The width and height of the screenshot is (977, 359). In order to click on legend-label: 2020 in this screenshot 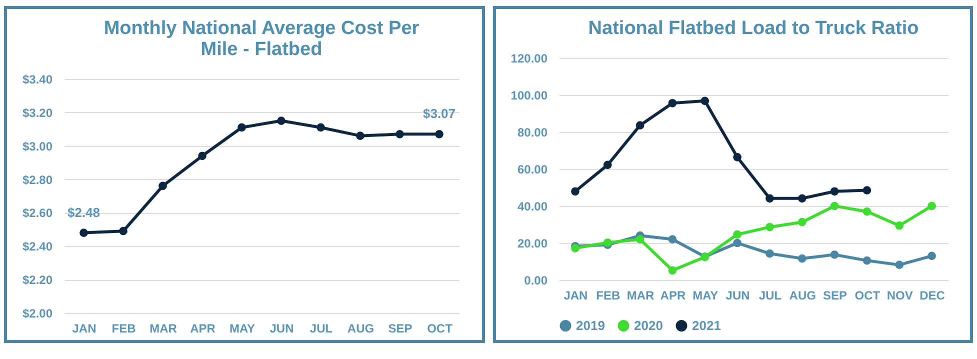, I will do `click(648, 325)`.